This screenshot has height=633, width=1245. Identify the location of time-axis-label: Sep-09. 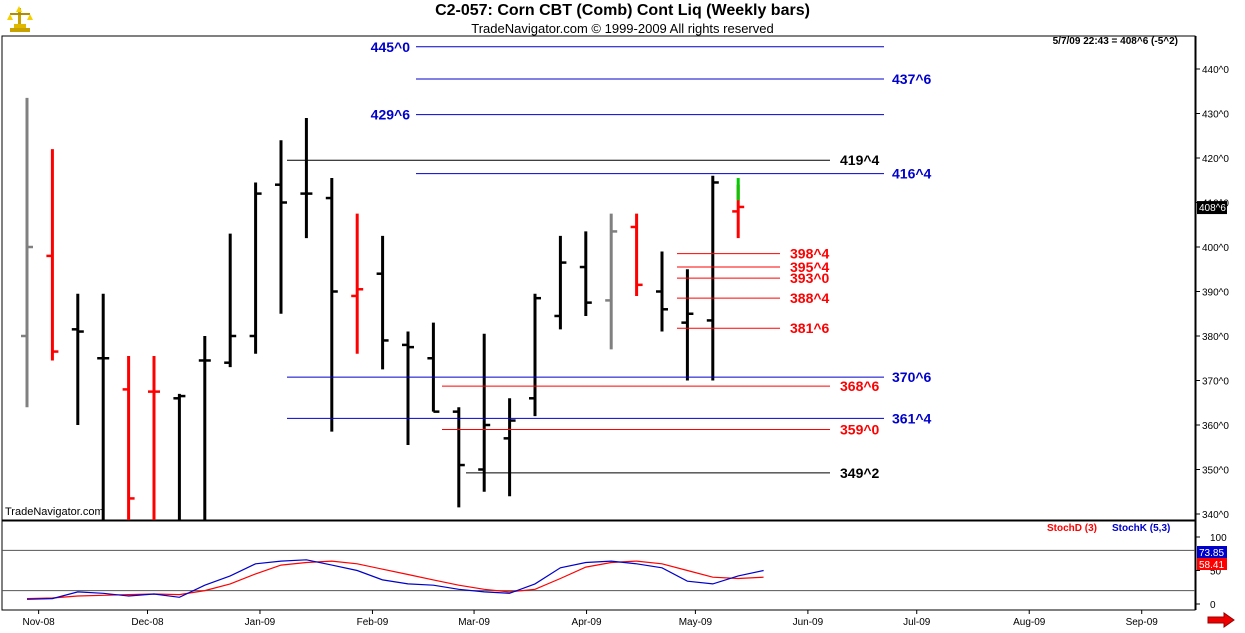
(1142, 622).